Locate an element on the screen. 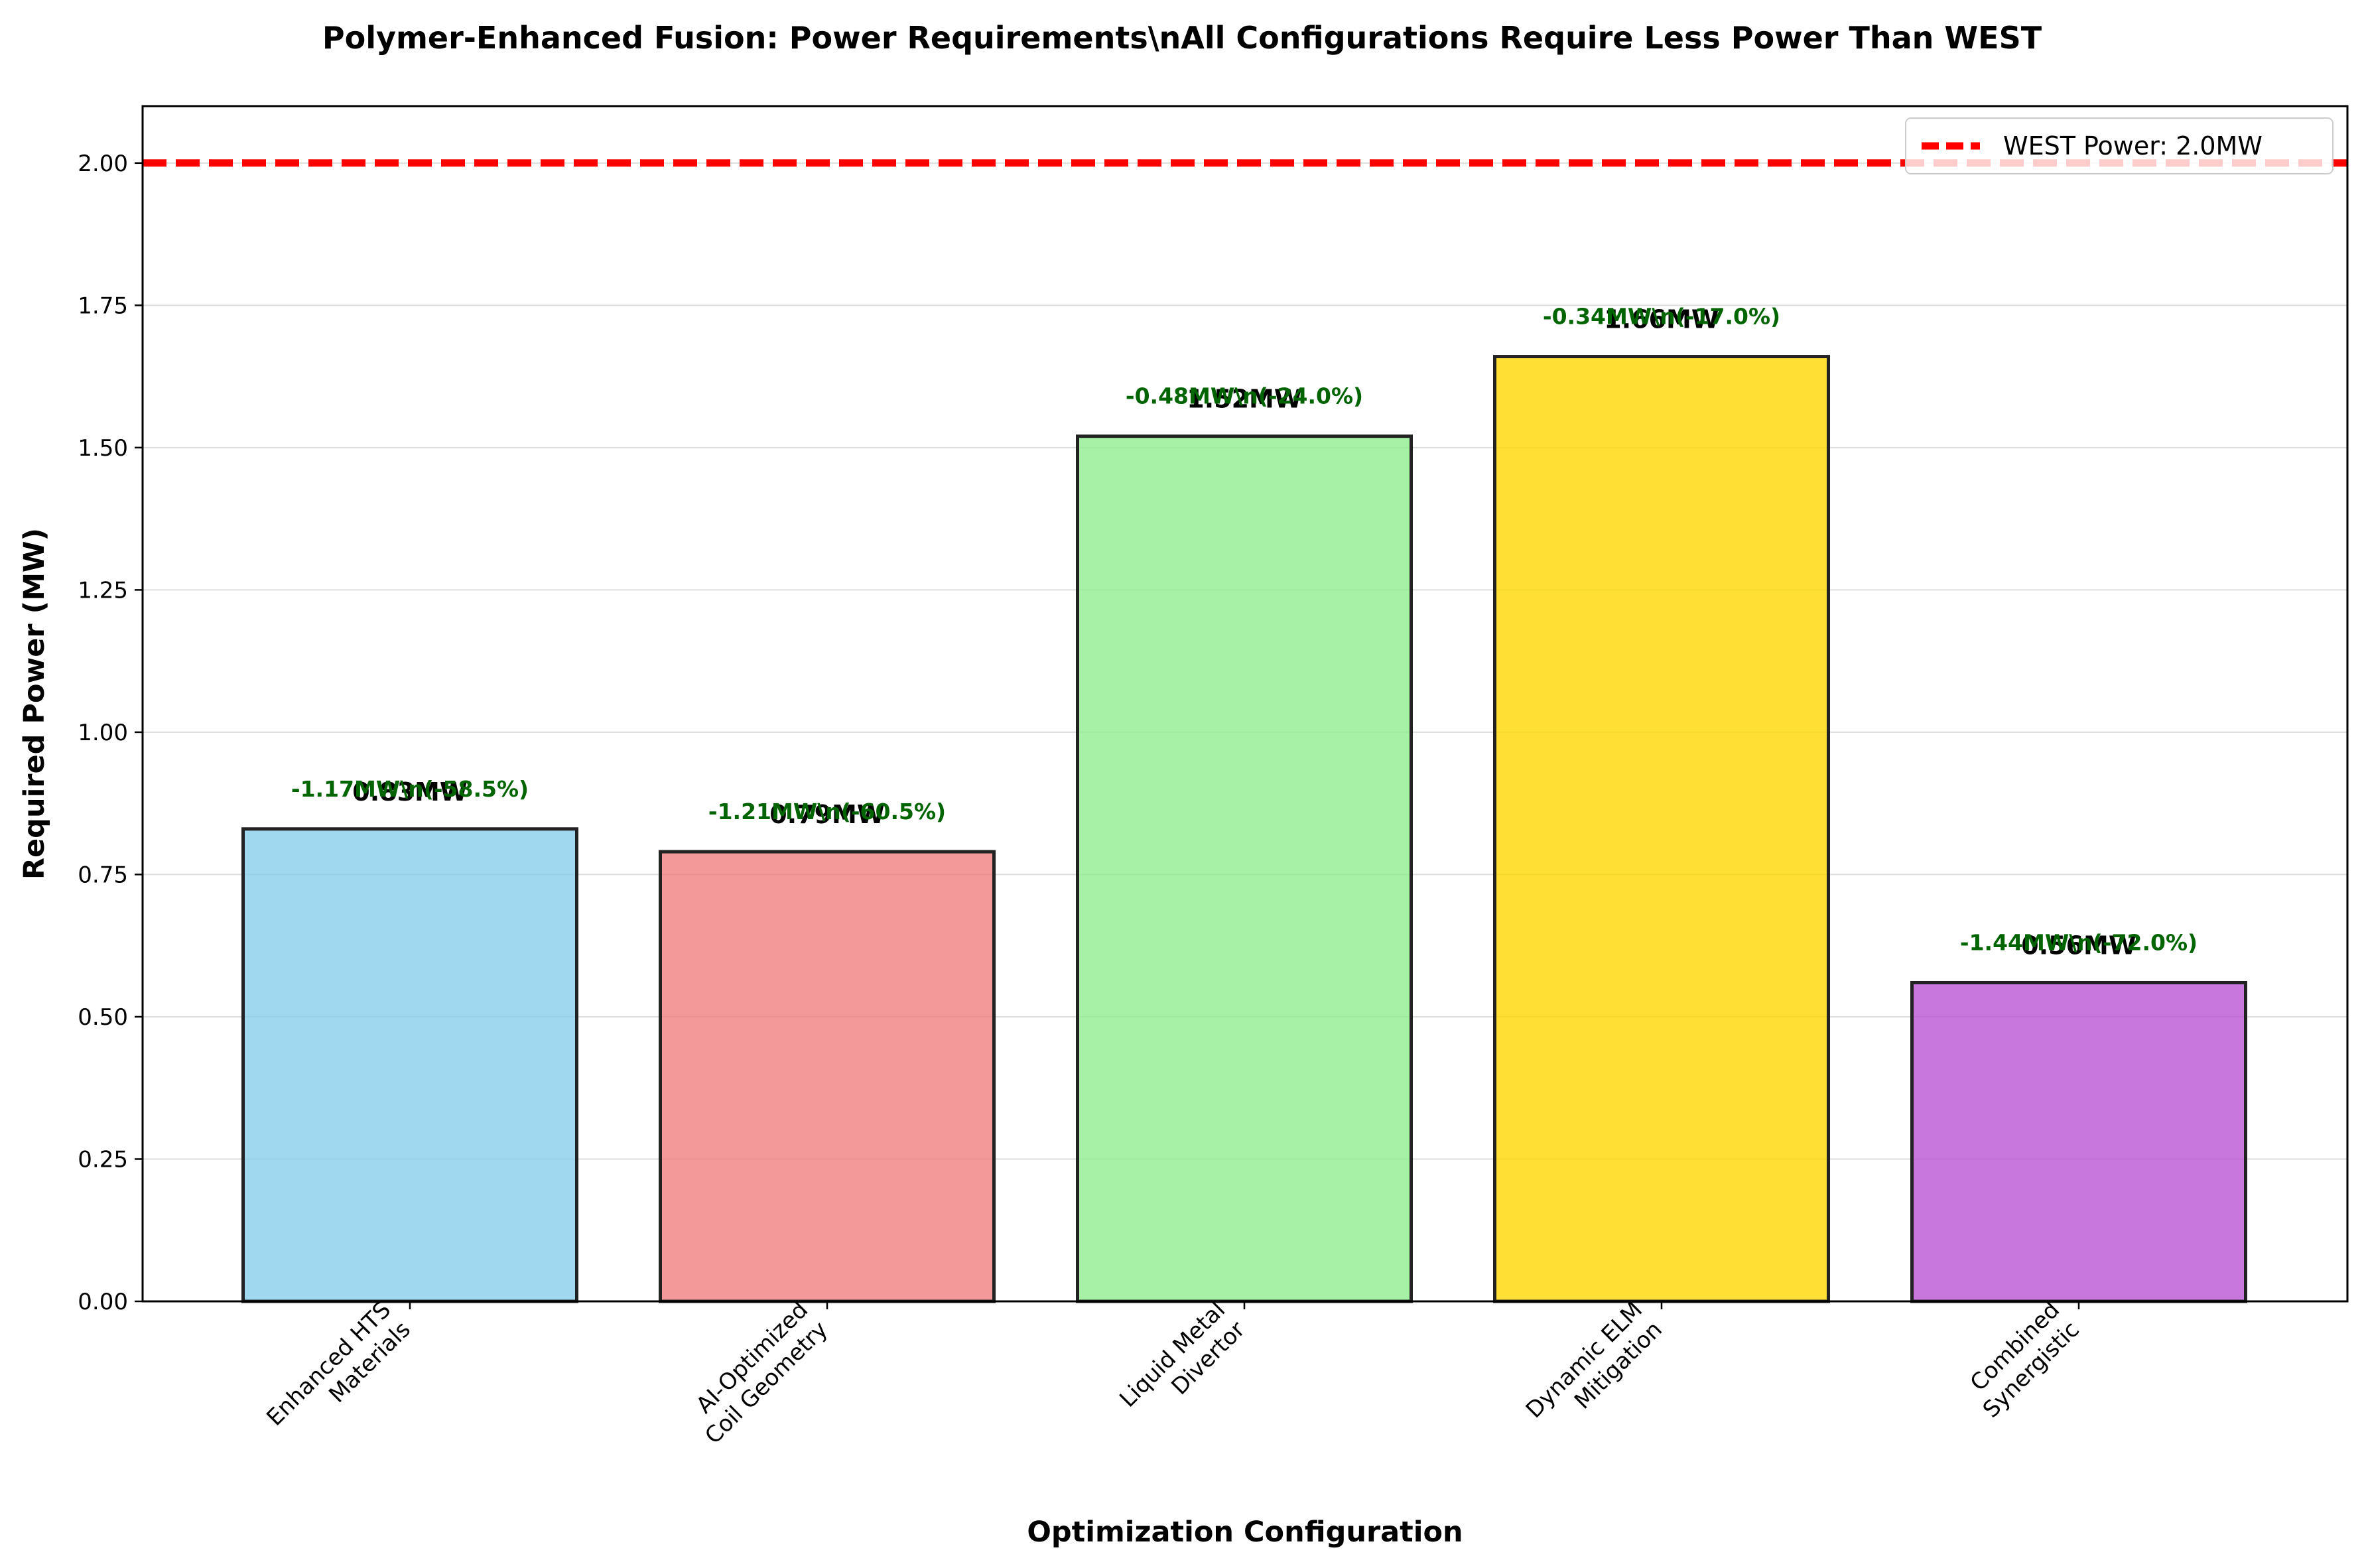 The height and width of the screenshot is (1568, 2364). y-tick-label: 1.75 is located at coordinates (103, 306).